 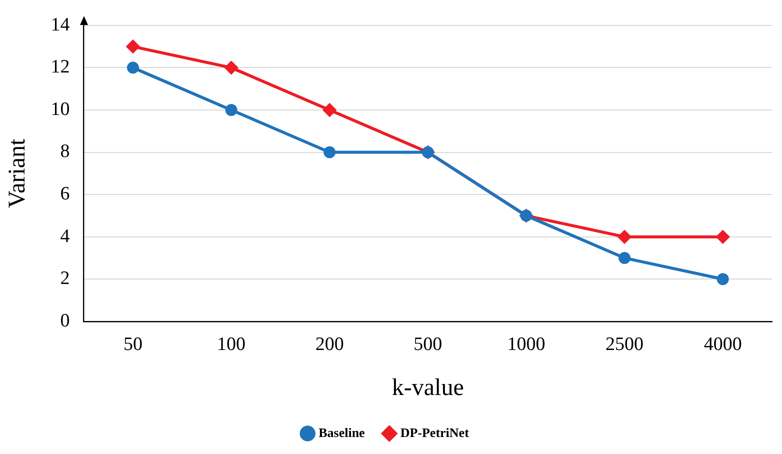 What do you see at coordinates (428, 387) in the screenshot?
I see `x-axis-title: k-value` at bounding box center [428, 387].